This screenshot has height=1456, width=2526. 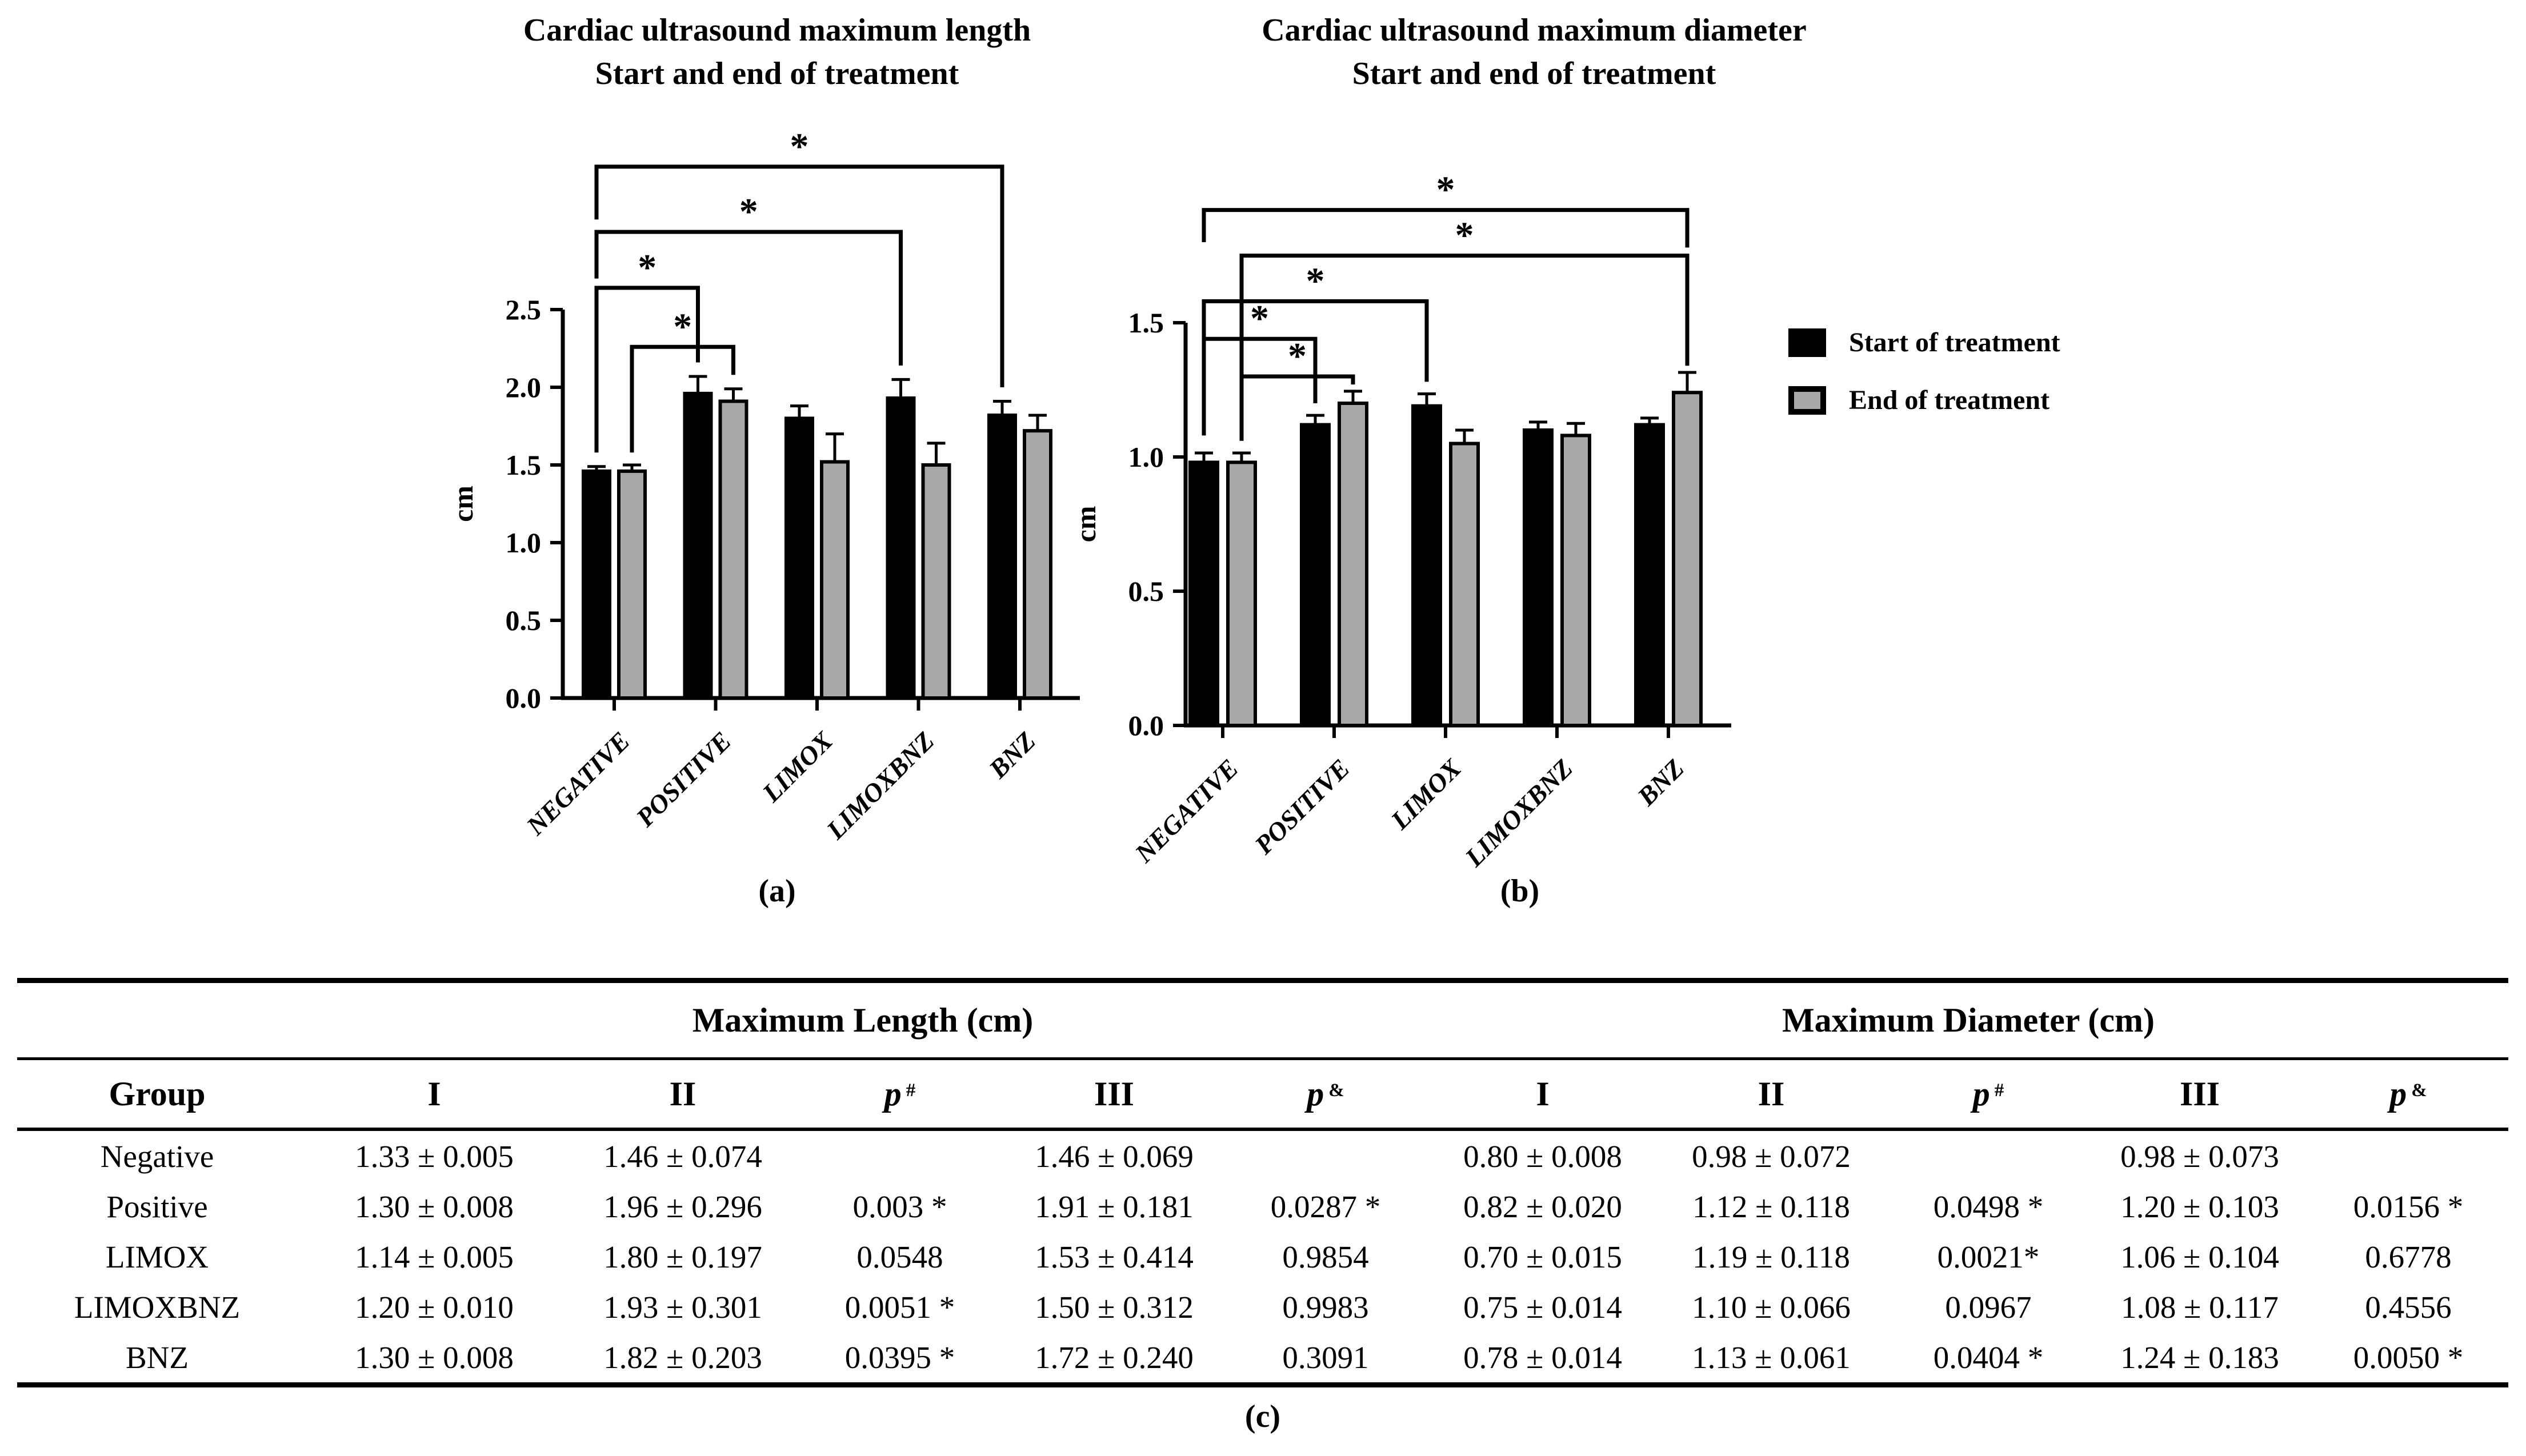 I want to click on bar-limox-end, so click(x=1464, y=584).